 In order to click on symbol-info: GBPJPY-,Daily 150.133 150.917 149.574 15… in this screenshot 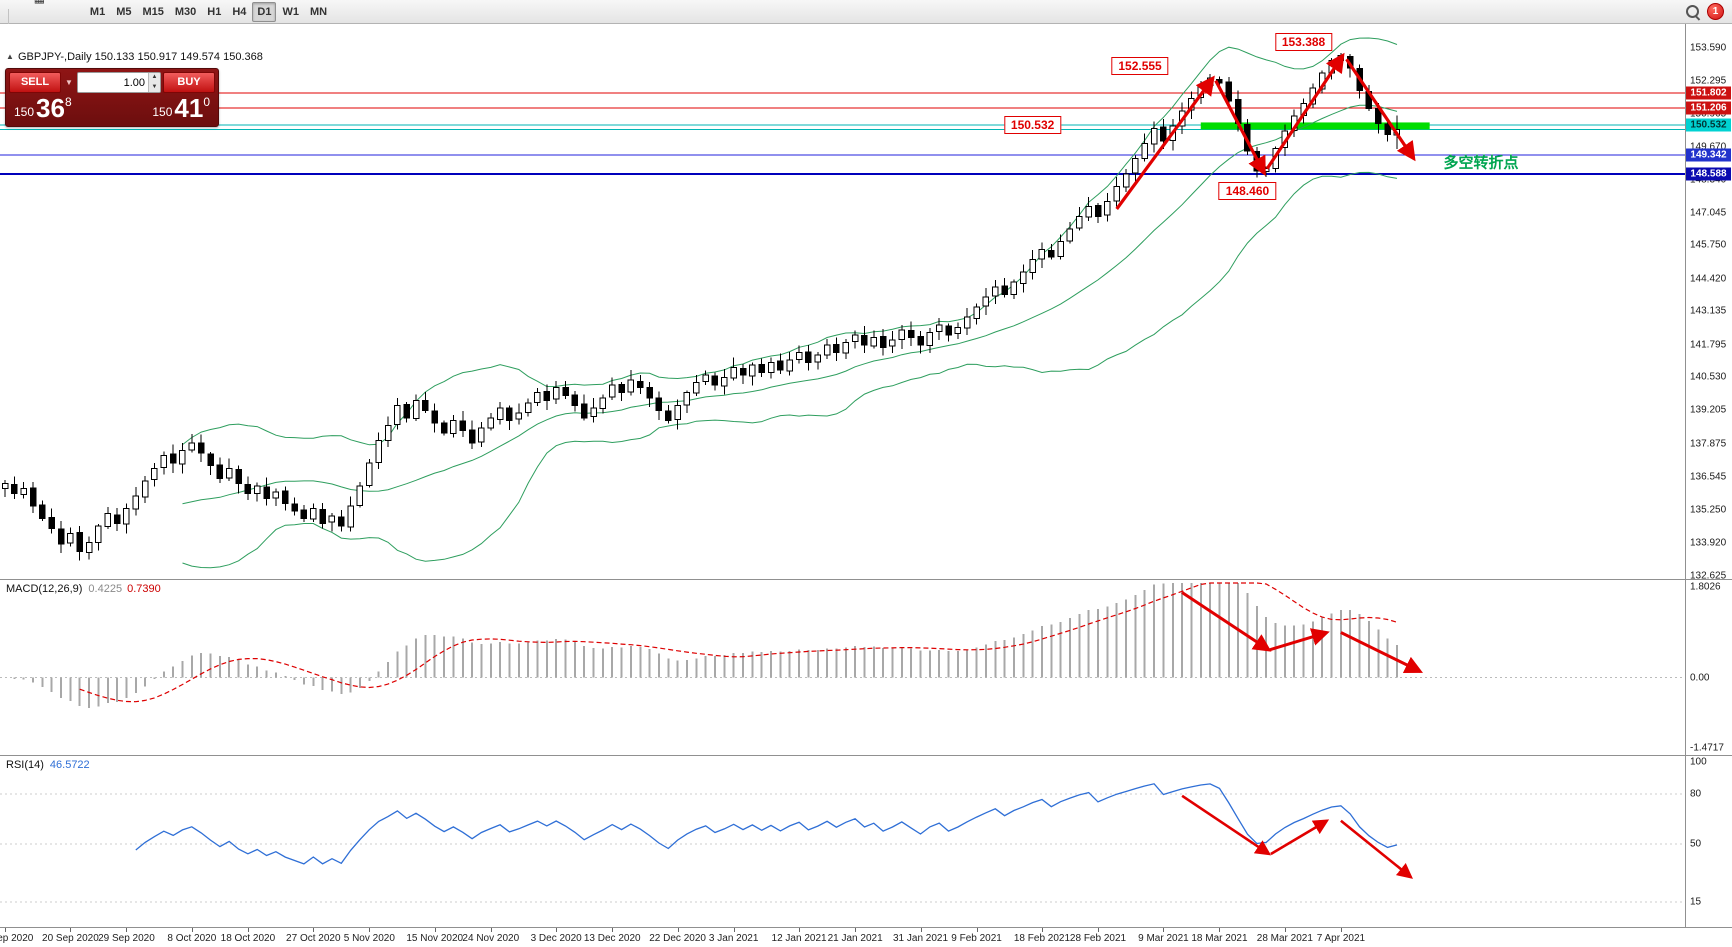, I will do `click(140, 57)`.